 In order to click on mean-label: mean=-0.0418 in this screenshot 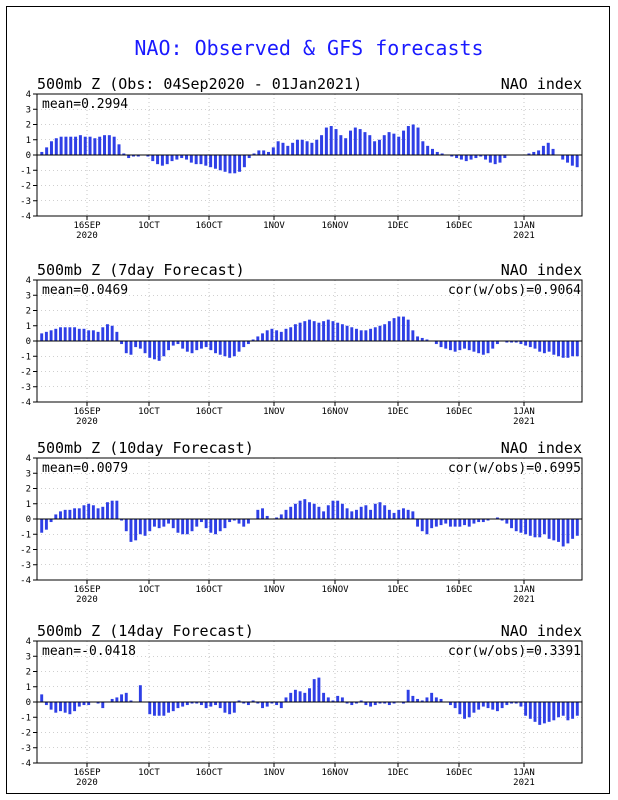, I will do `click(89, 651)`.